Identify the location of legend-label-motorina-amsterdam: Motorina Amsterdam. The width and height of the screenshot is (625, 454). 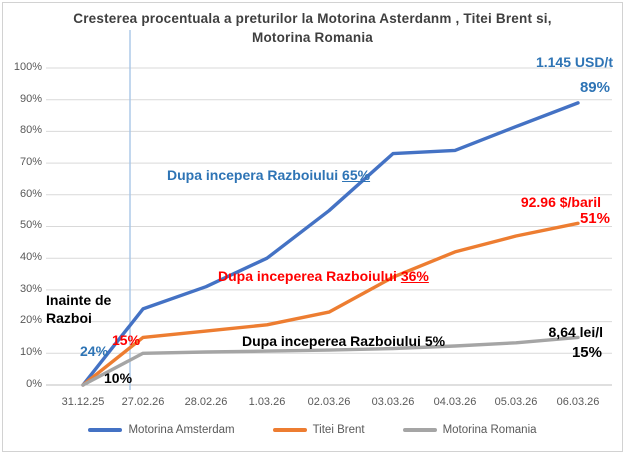
(181, 430).